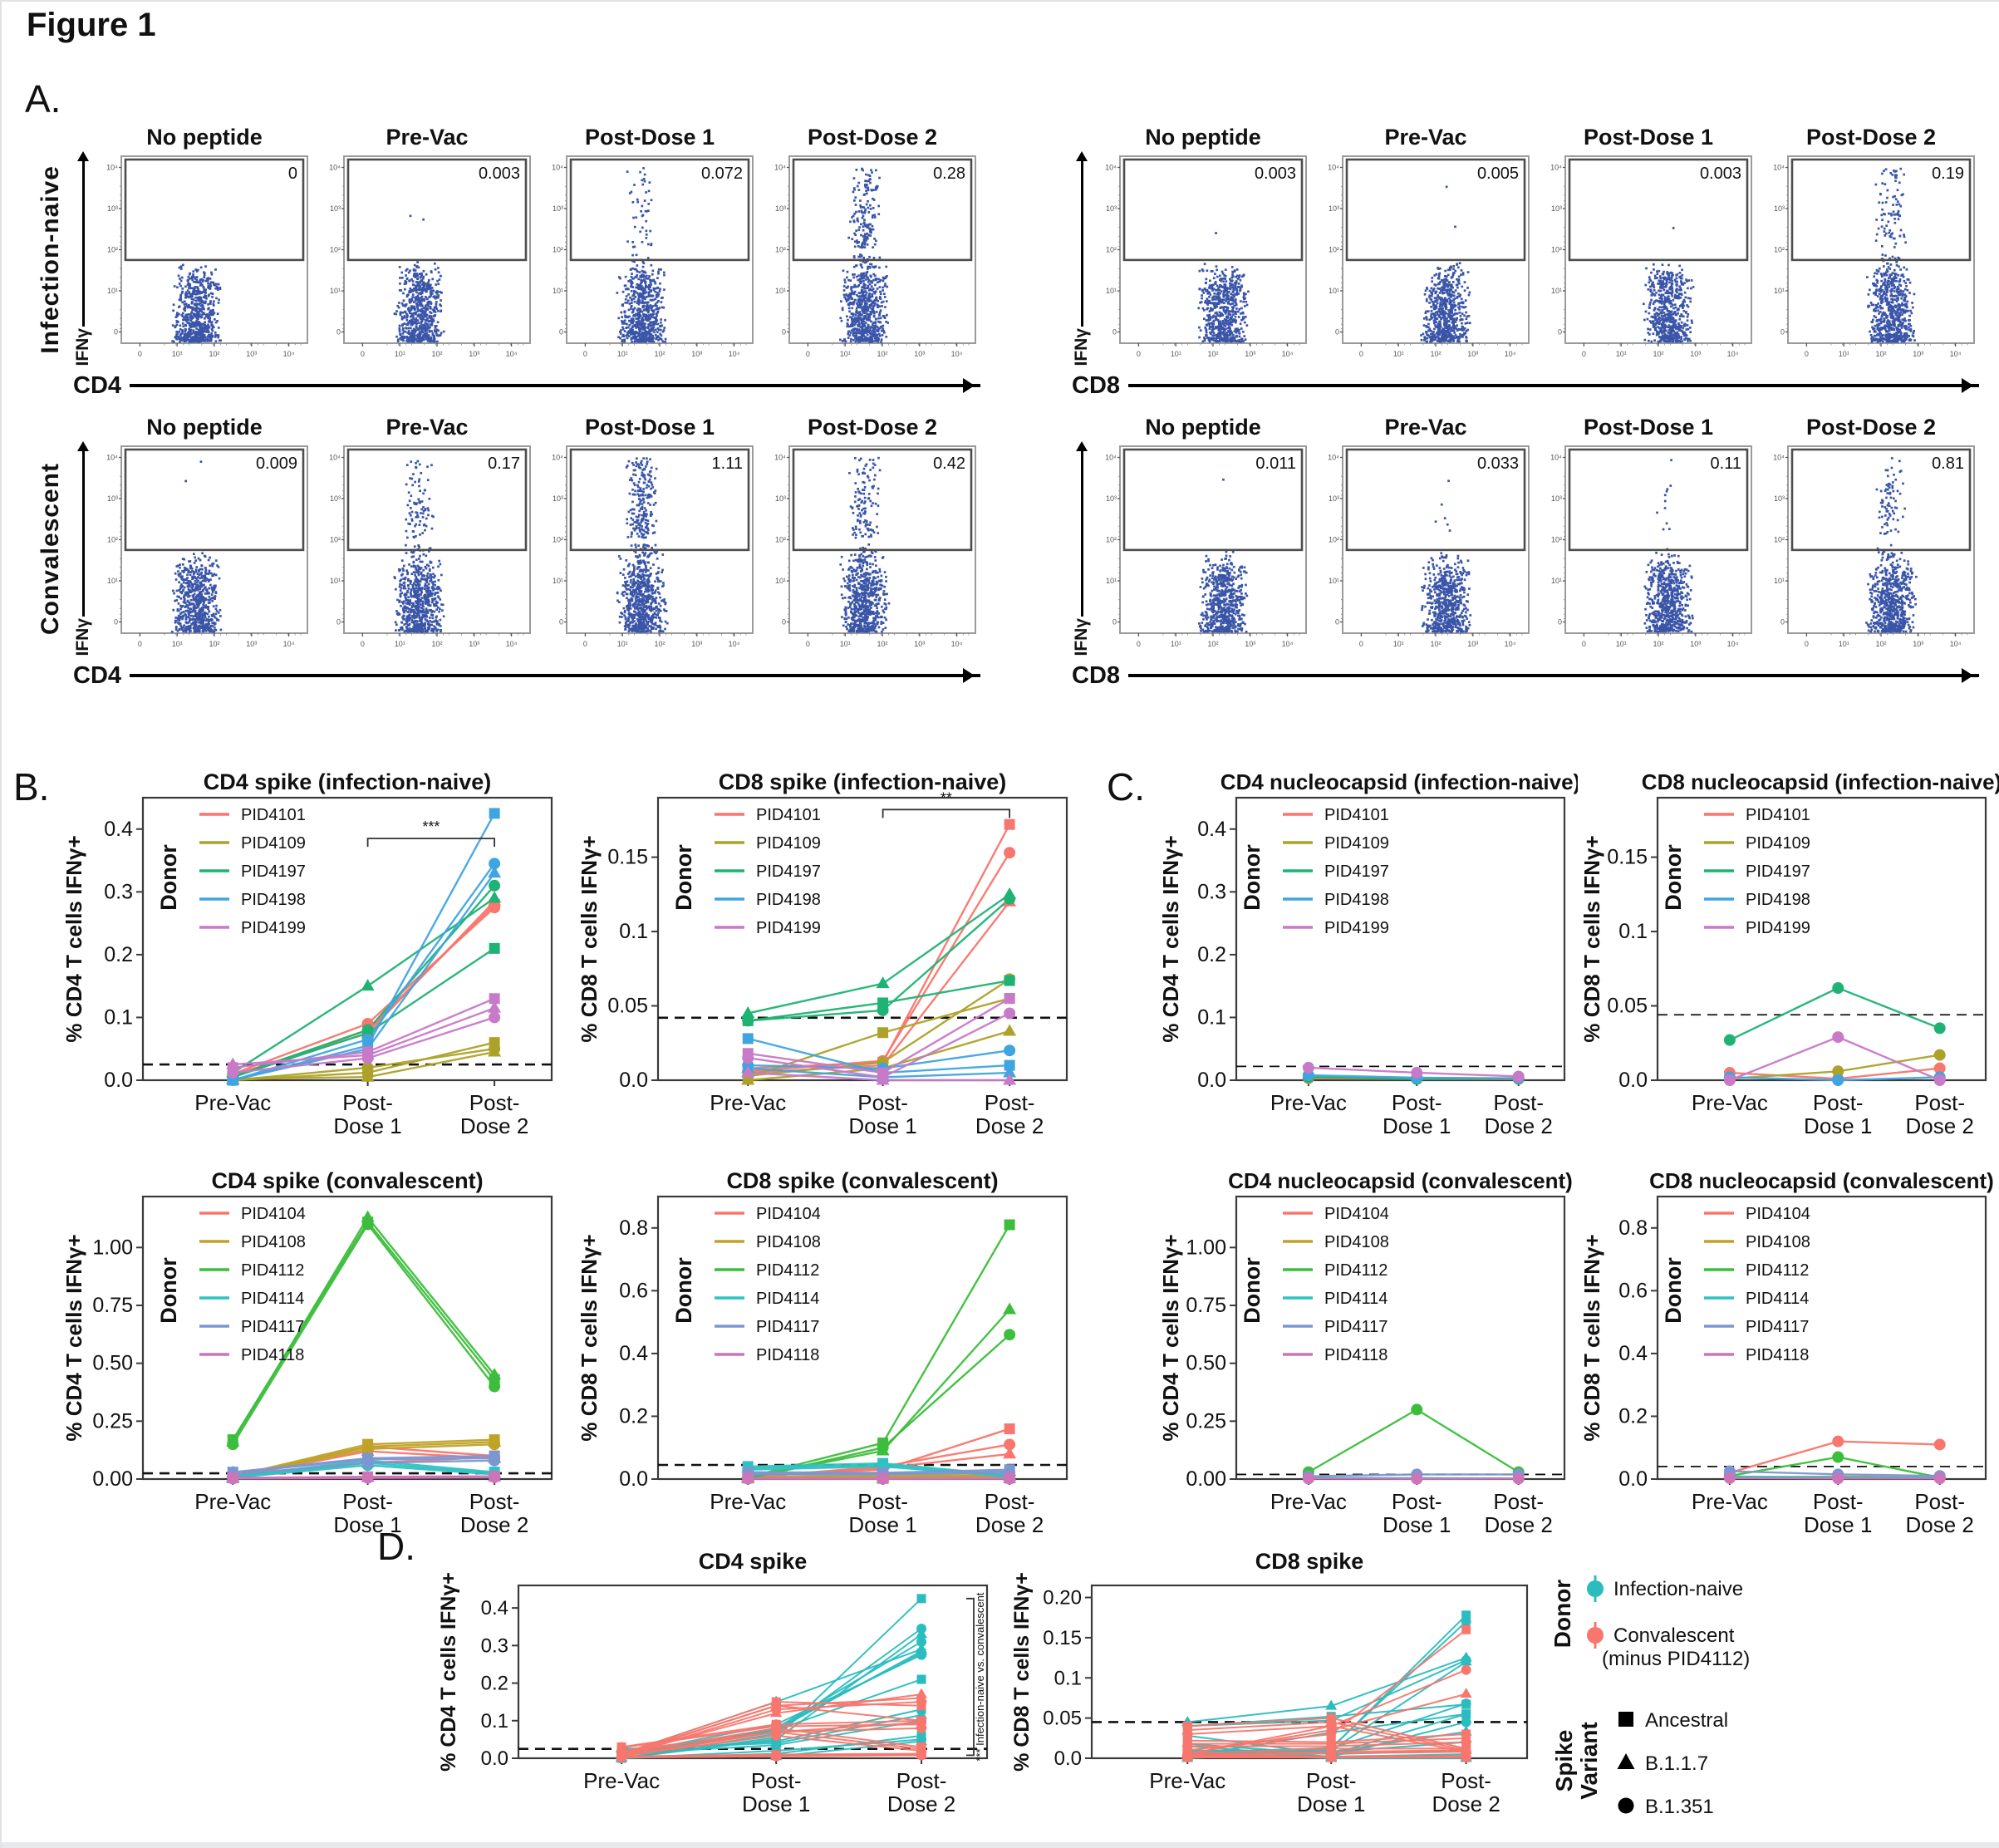 This screenshot has height=1848, width=1999. Describe the element at coordinates (51, 549) in the screenshot. I see `row-label-convalescent: Convalescent` at that location.